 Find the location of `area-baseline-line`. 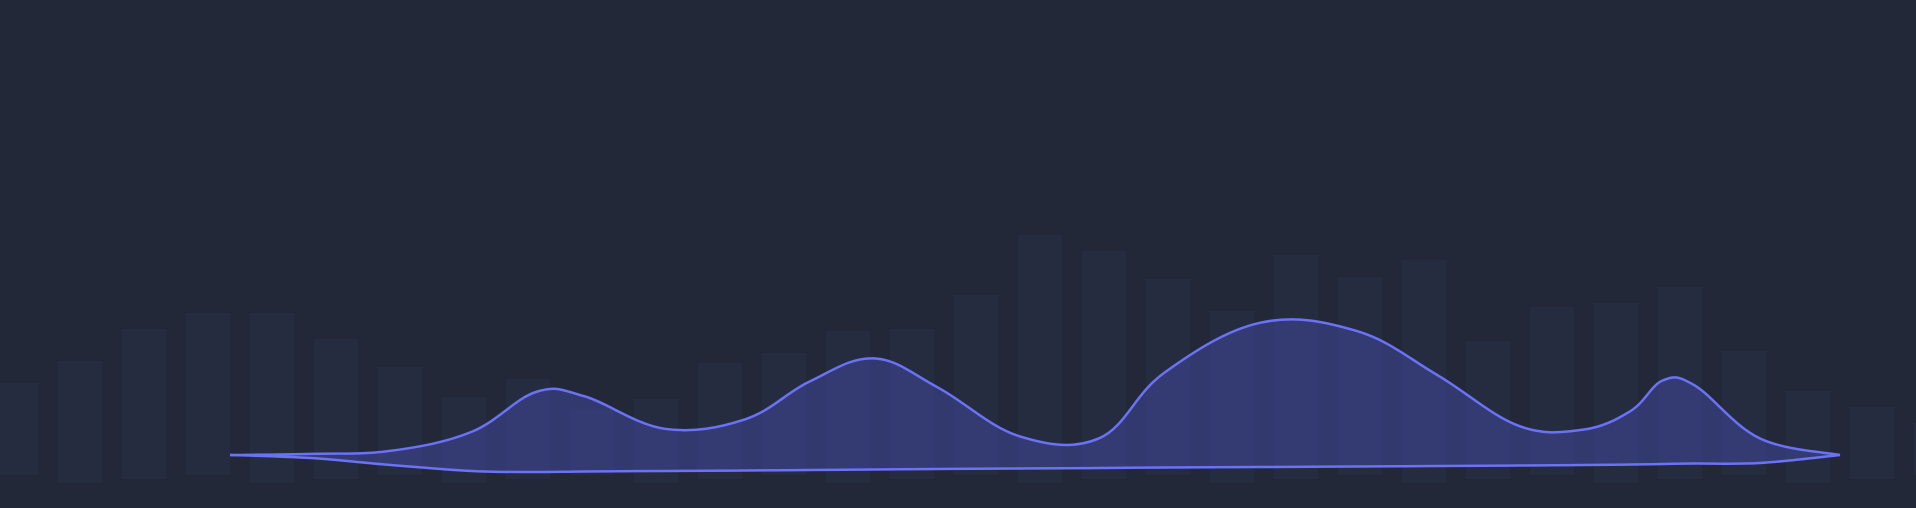

area-baseline-line is located at coordinates (1035, 463).